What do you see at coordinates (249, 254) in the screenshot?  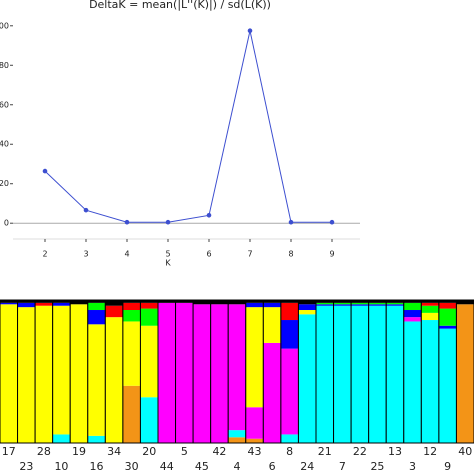 I see `x-tick-label: 7` at bounding box center [249, 254].